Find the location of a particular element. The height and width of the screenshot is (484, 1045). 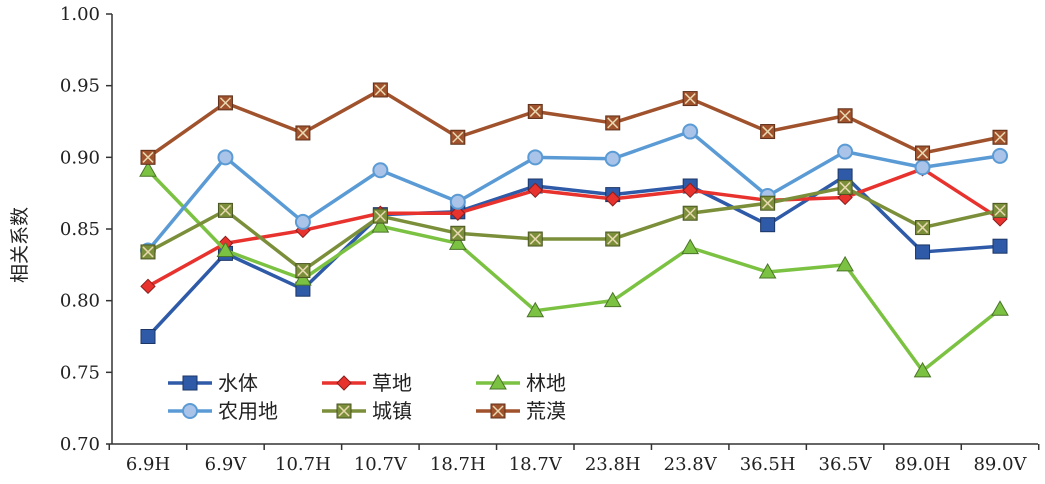

y-tick-label: 0.90 is located at coordinates (80, 157).